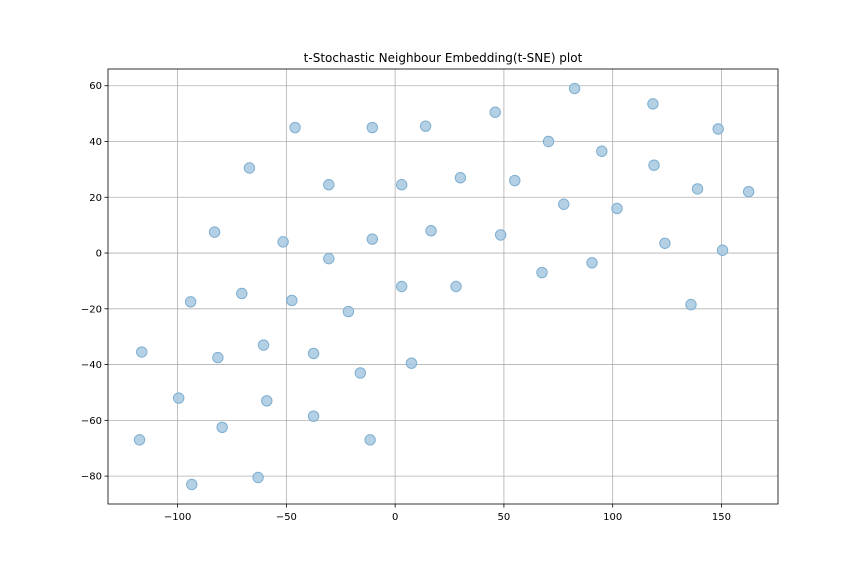 Image resolution: width=864 pixels, height=576 pixels. Describe the element at coordinates (612, 517) in the screenshot. I see `x-tick-label: 100` at that location.